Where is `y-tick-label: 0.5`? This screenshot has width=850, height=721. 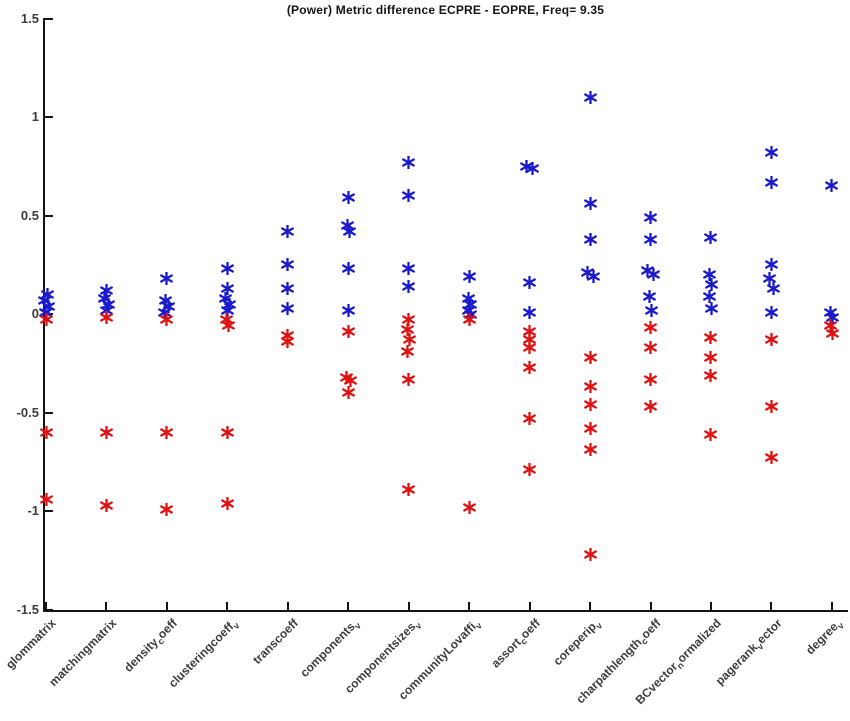
y-tick-label: 0.5 is located at coordinates (29, 215).